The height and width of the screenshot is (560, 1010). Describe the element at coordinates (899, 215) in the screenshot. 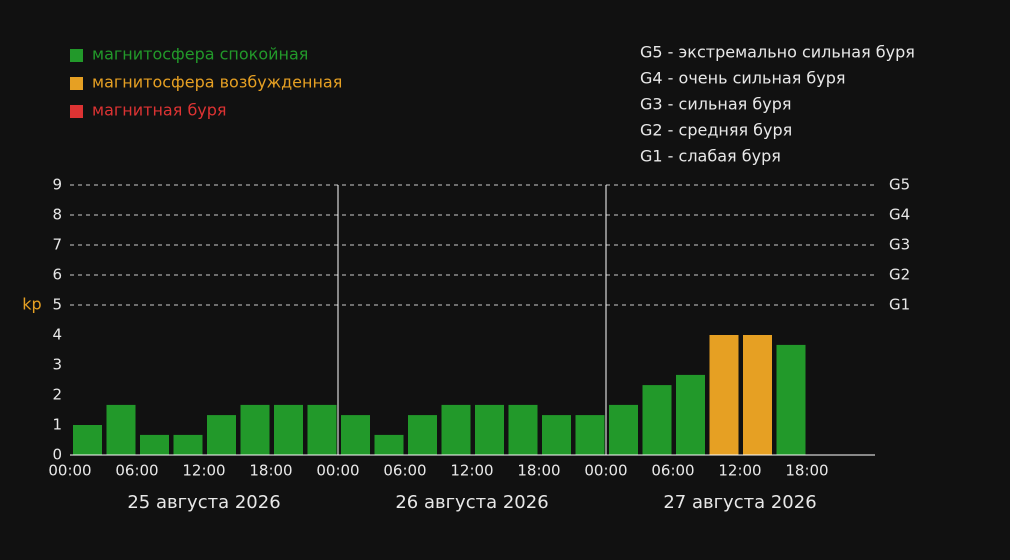

I see `storm-level-label: G4` at that location.